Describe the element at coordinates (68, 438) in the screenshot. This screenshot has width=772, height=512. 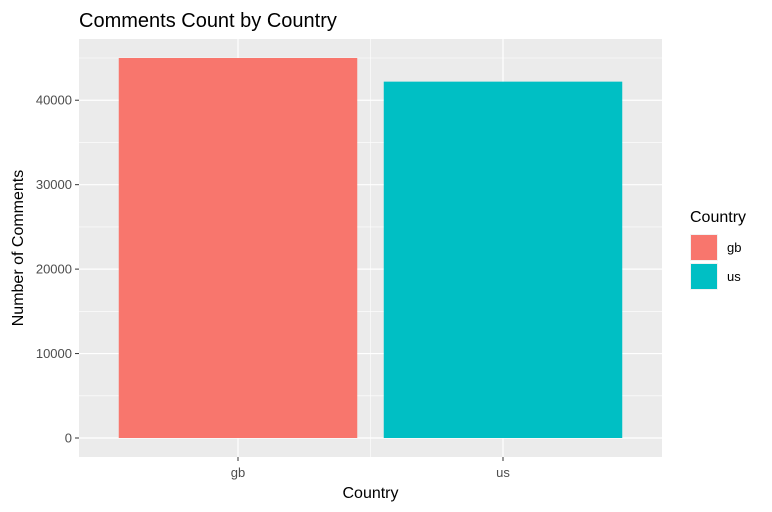
I see `y-tick-label: 0` at that location.